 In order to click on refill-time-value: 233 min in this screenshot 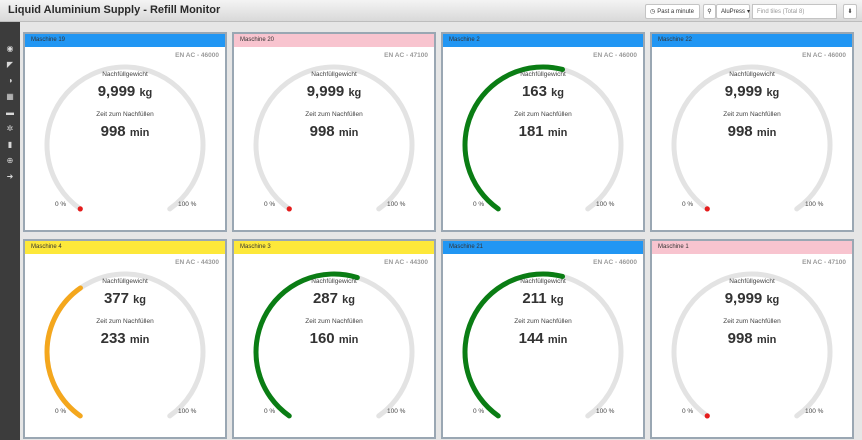, I will do `click(125, 338)`.